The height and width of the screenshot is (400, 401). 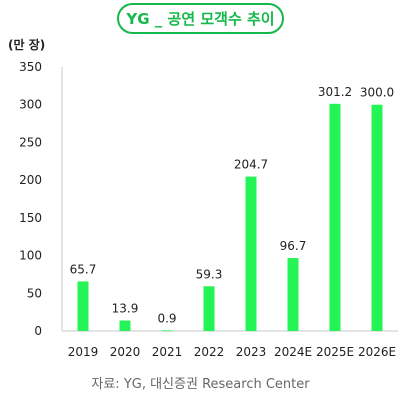 I want to click on bar-value-label: 300.0, so click(x=377, y=93).